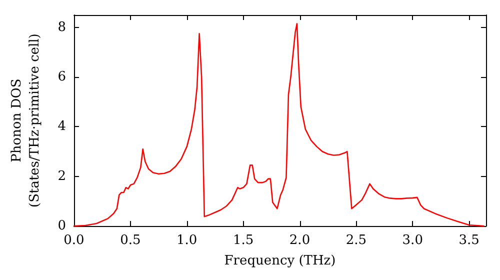 This screenshot has height=280, width=500. What do you see at coordinates (62, 77) in the screenshot?
I see `y-tick-label: 6` at bounding box center [62, 77].